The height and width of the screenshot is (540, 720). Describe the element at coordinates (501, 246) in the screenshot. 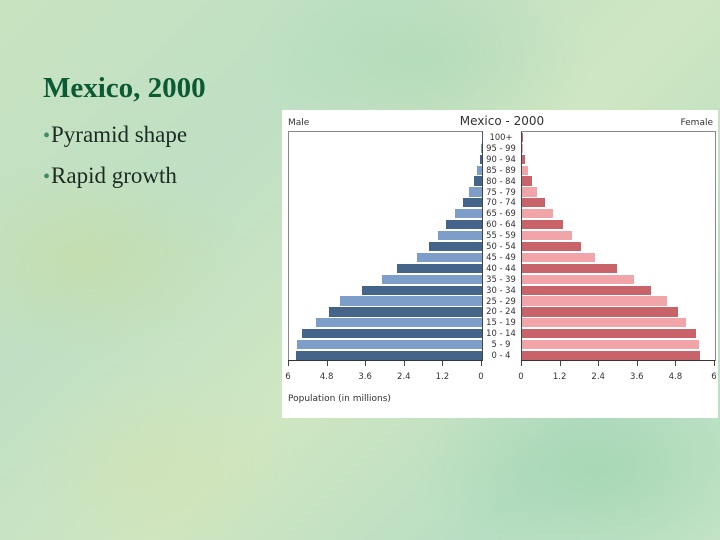

I see `age-group-label: 50 - 54` at that location.